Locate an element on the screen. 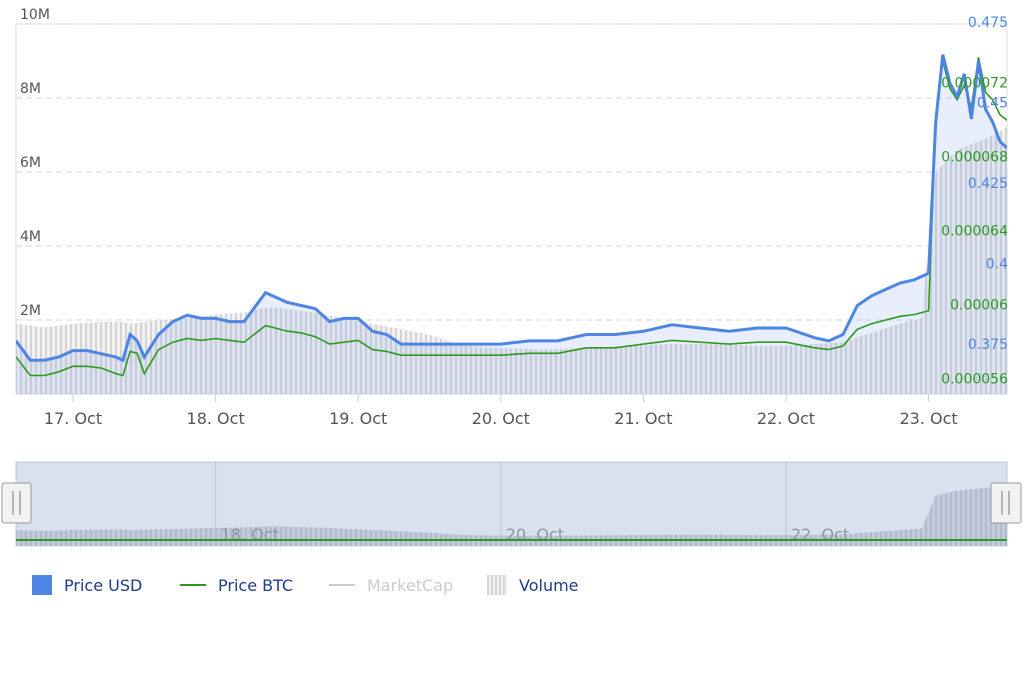 The height and width of the screenshot is (687, 1024). x-axis-tick-label: 20. Oct is located at coordinates (501, 418).